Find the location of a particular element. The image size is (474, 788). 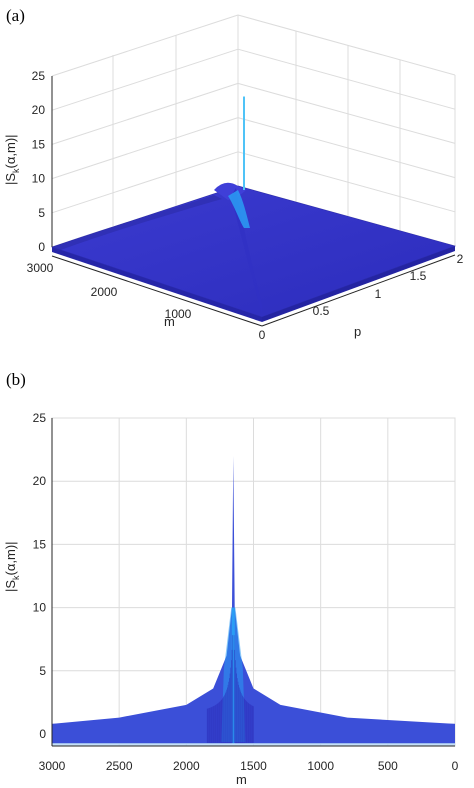

x-tick-label: 1000 is located at coordinates (320, 766).